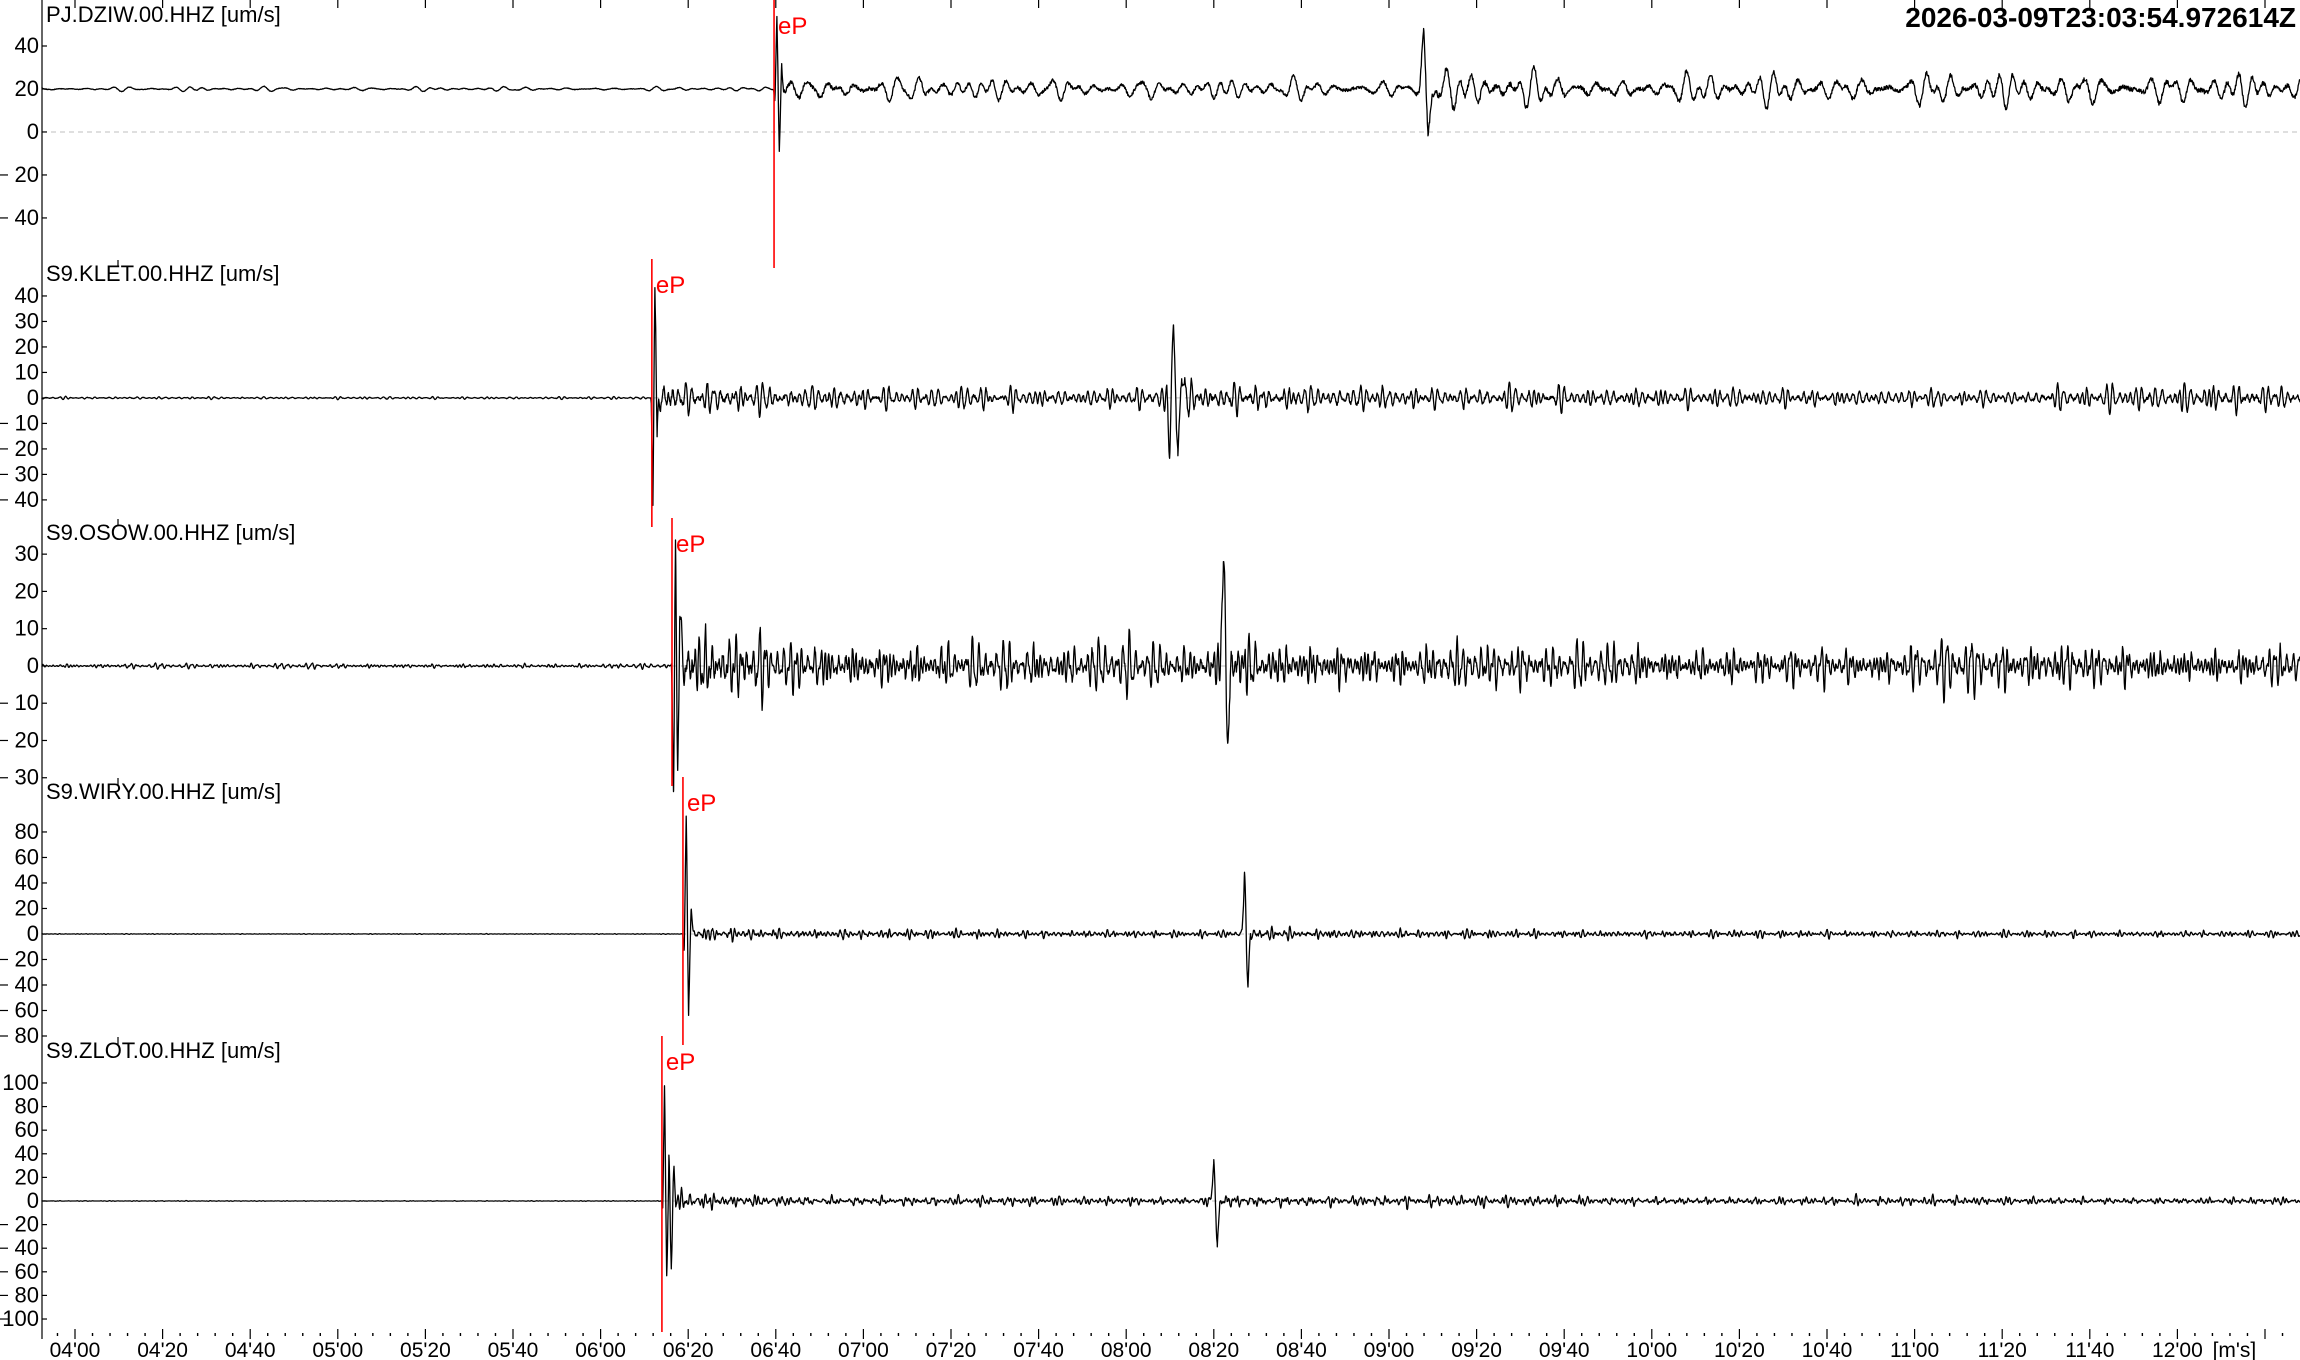 The image size is (2300, 1360). What do you see at coordinates (337, 1349) in the screenshot?
I see `time-tick-label: 05'00` at bounding box center [337, 1349].